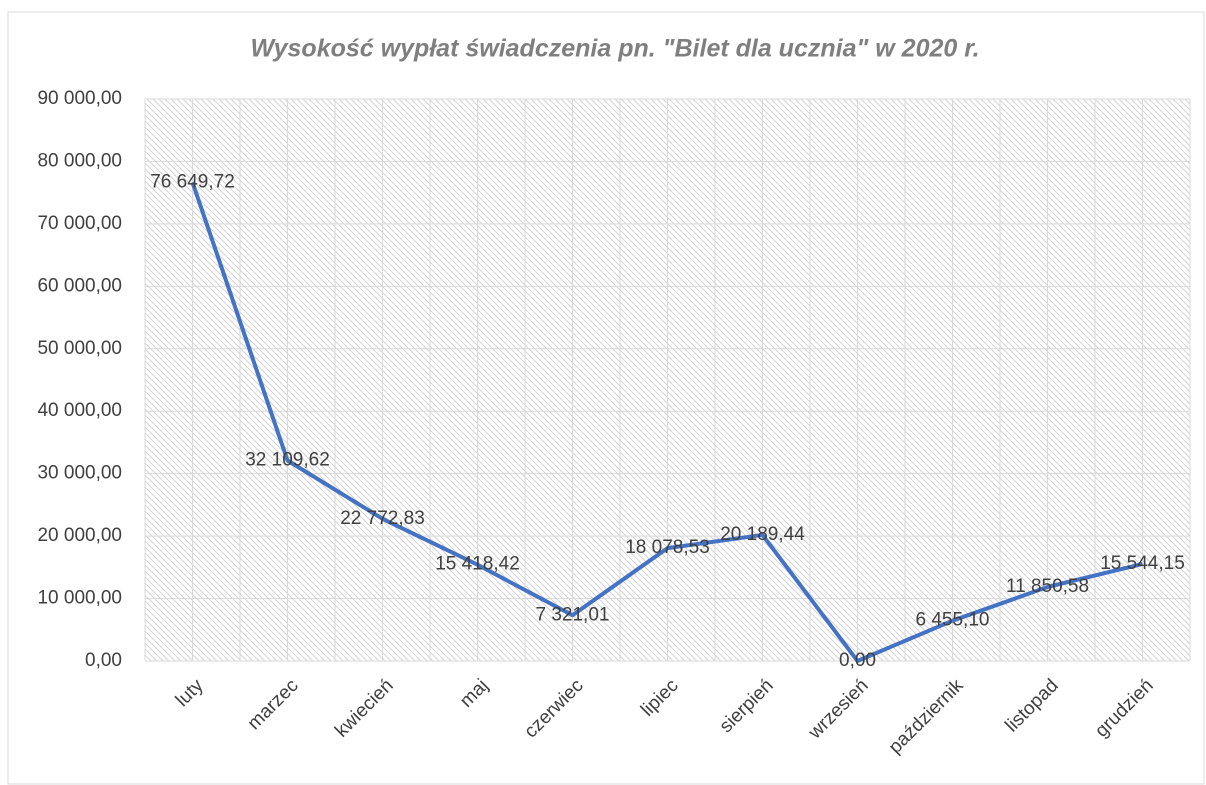  What do you see at coordinates (79, 348) in the screenshot?
I see `y-tick-label: 50 000,00` at bounding box center [79, 348].